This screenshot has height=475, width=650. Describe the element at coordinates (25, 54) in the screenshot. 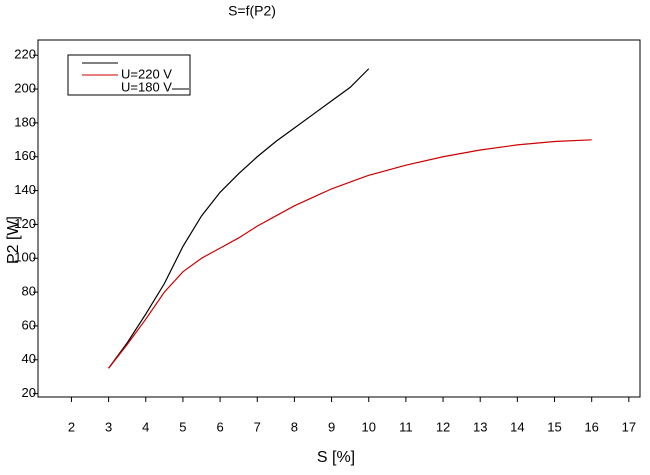

I see `y-tick-label: 220` at that location.